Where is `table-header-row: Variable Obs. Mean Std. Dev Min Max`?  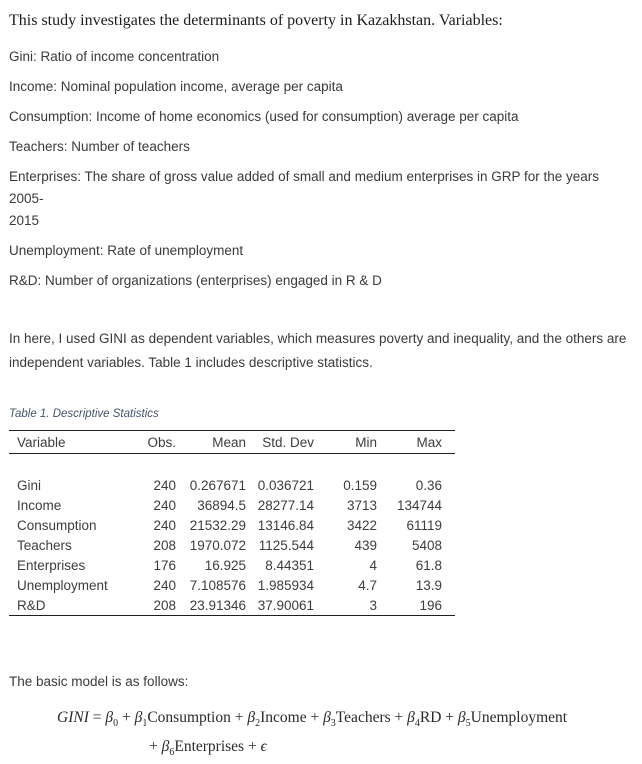 table-header-row: Variable Obs. Mean Std. Dev Min Max is located at coordinates (232, 442).